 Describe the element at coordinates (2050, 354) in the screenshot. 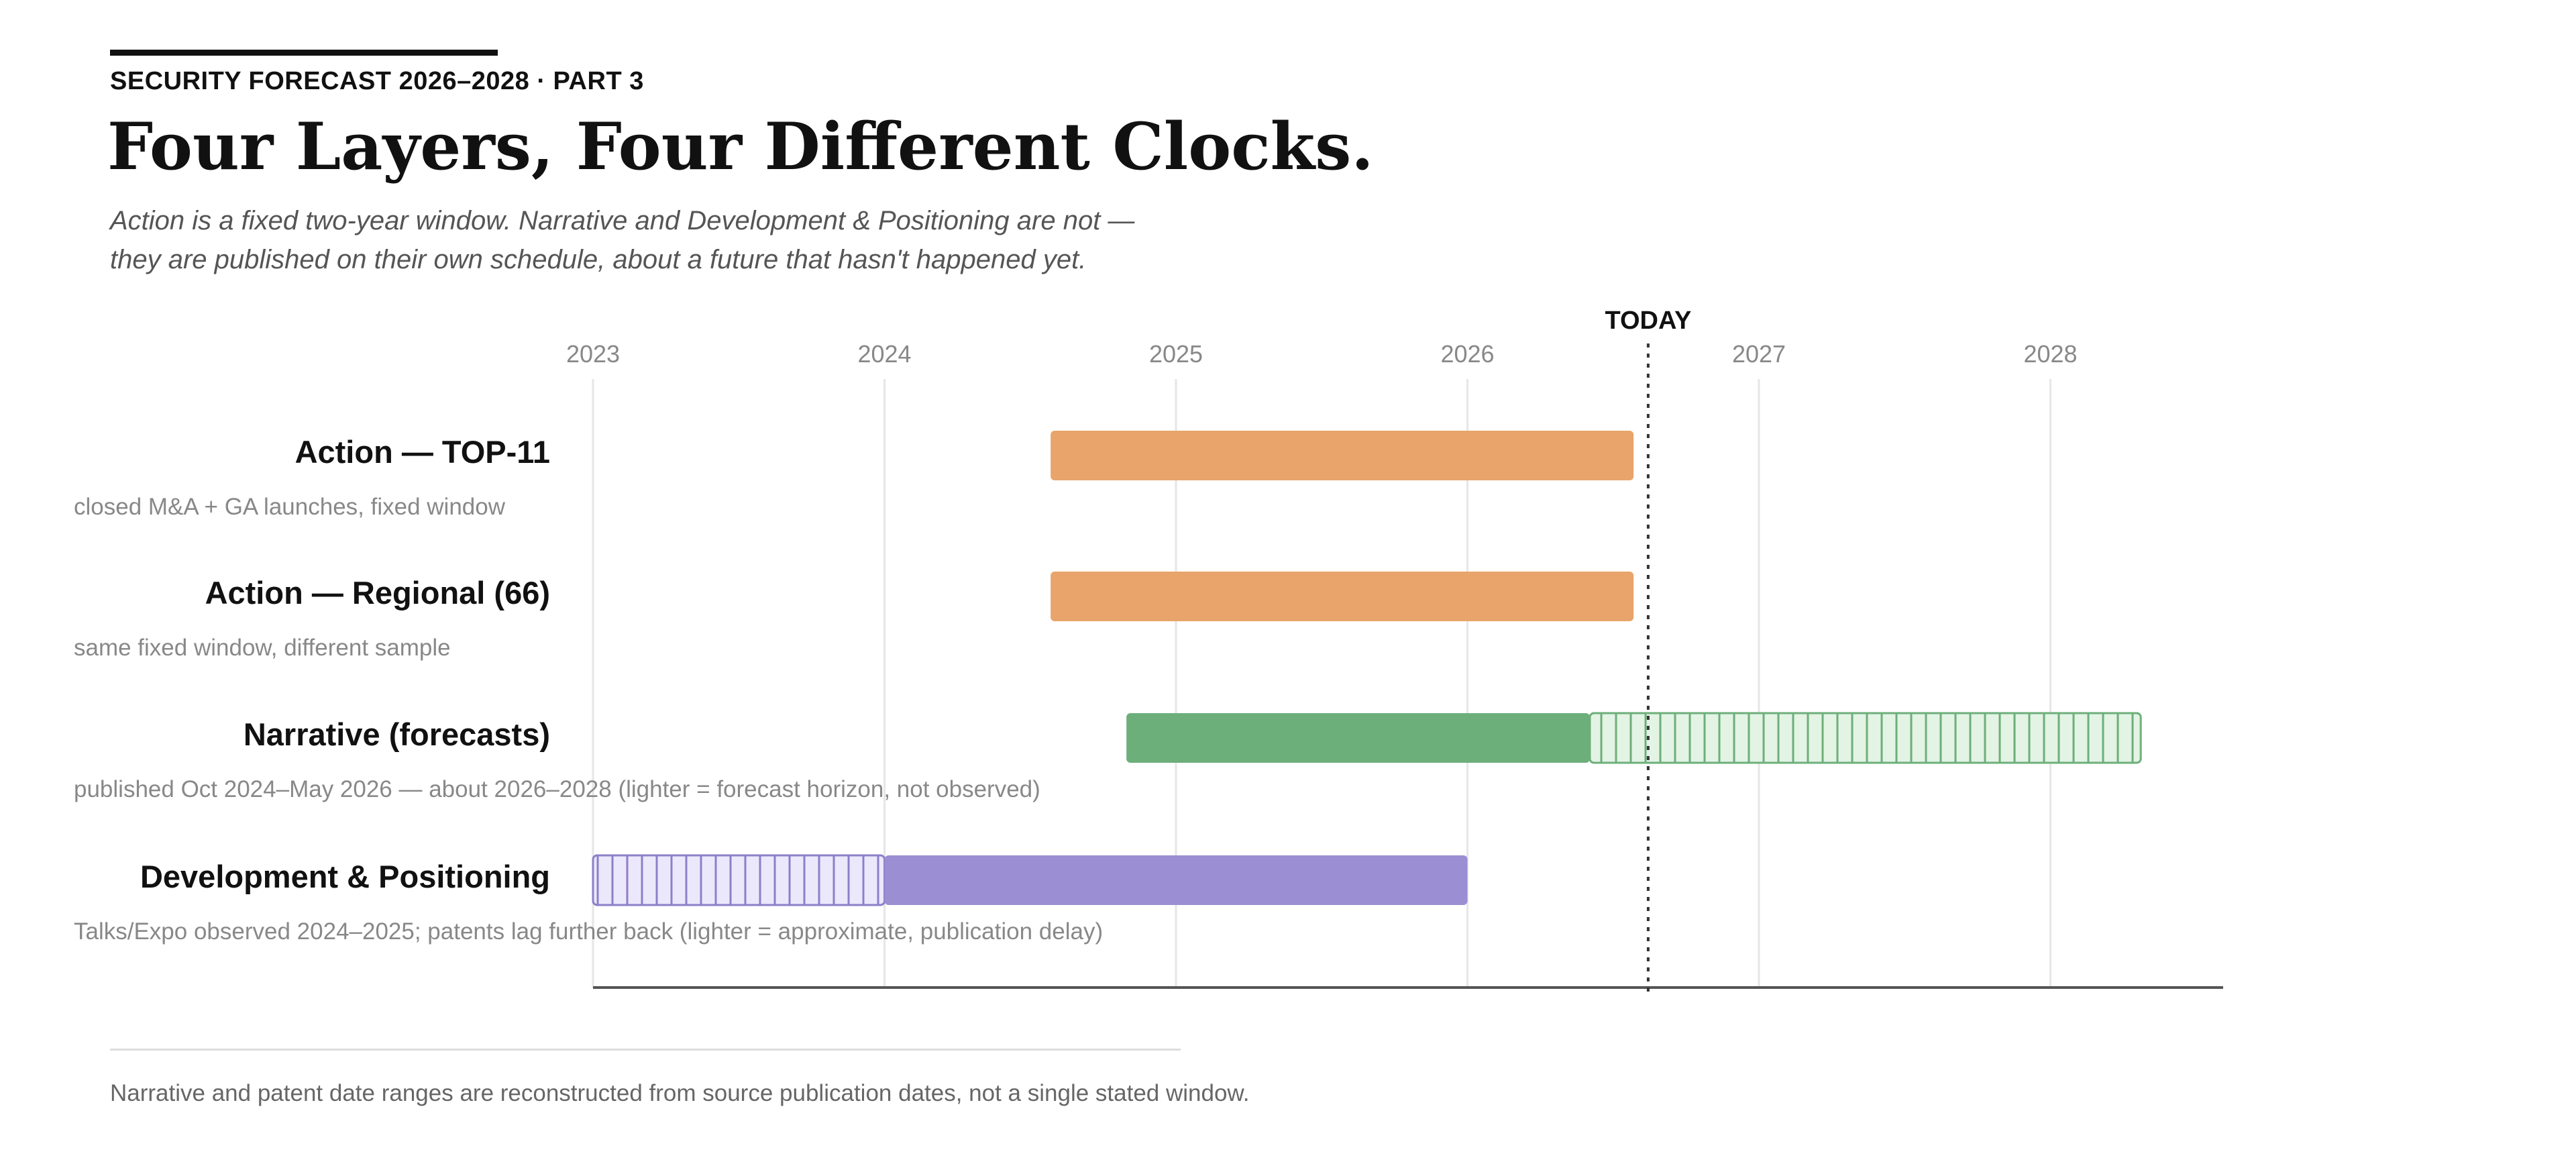

I see `x-tick-label: 2028` at that location.